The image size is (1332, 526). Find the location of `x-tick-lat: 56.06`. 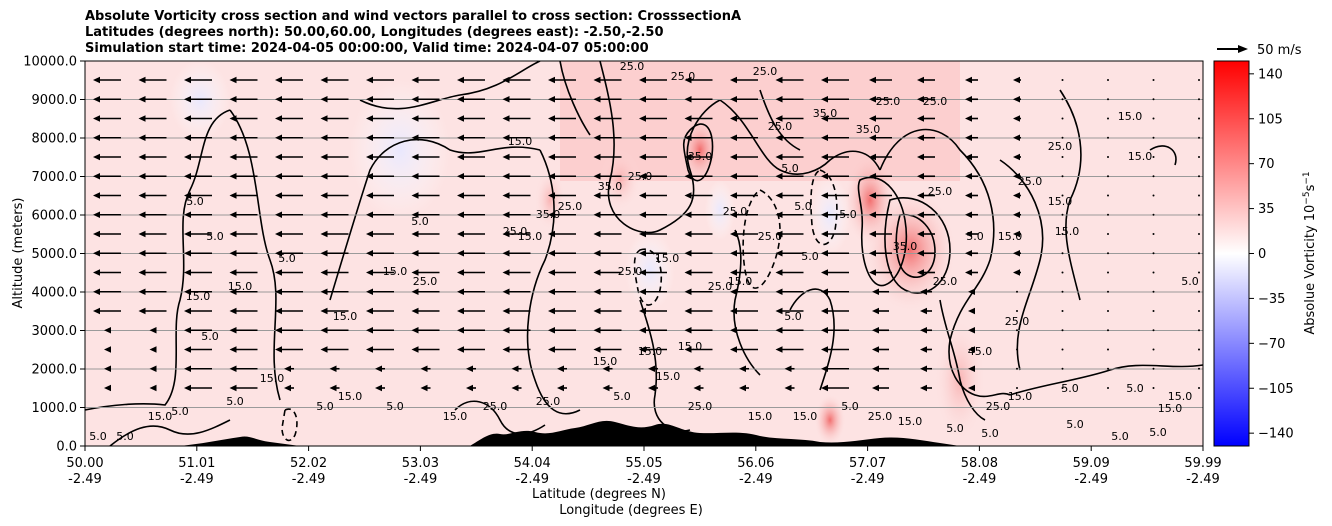

x-tick-lat: 56.06 is located at coordinates (755, 463).